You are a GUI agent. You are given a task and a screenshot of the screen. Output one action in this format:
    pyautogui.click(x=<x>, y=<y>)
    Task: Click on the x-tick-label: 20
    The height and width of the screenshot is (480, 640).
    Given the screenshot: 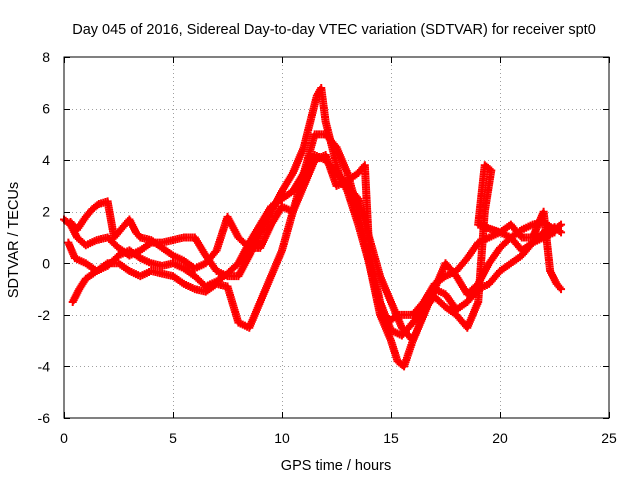 What is the action you would take?
    pyautogui.click(x=500, y=438)
    